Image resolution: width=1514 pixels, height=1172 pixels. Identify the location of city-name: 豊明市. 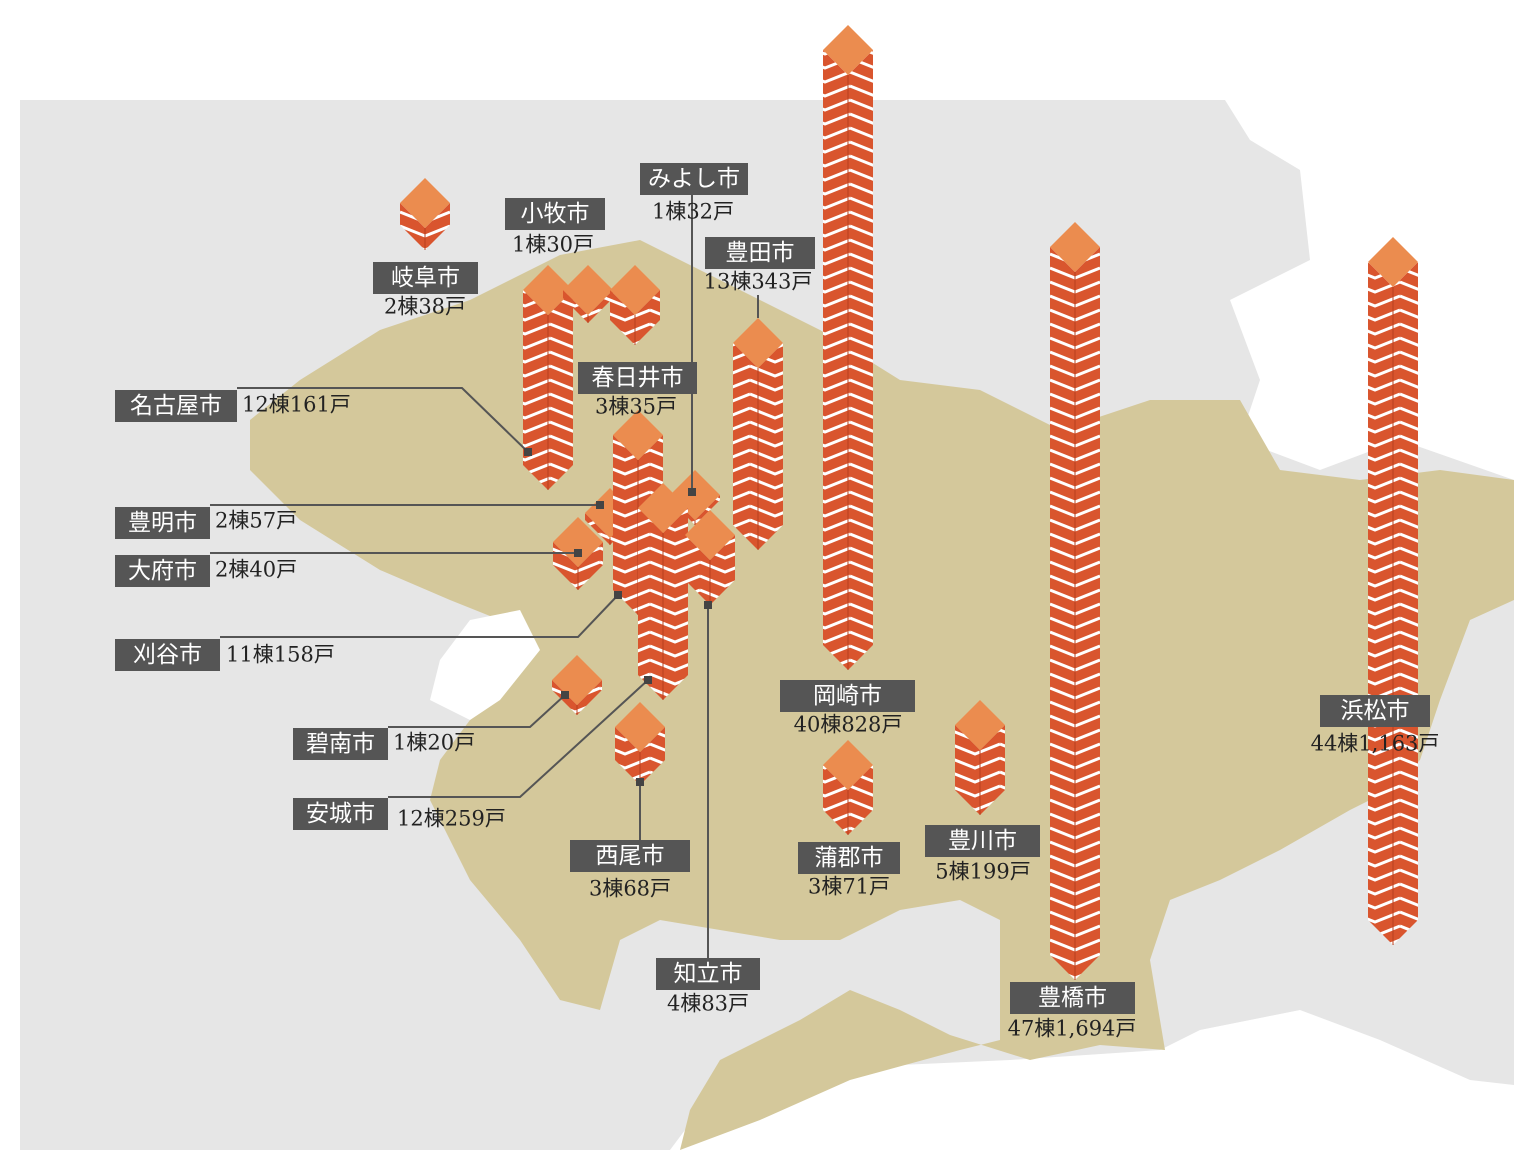
(162, 523).